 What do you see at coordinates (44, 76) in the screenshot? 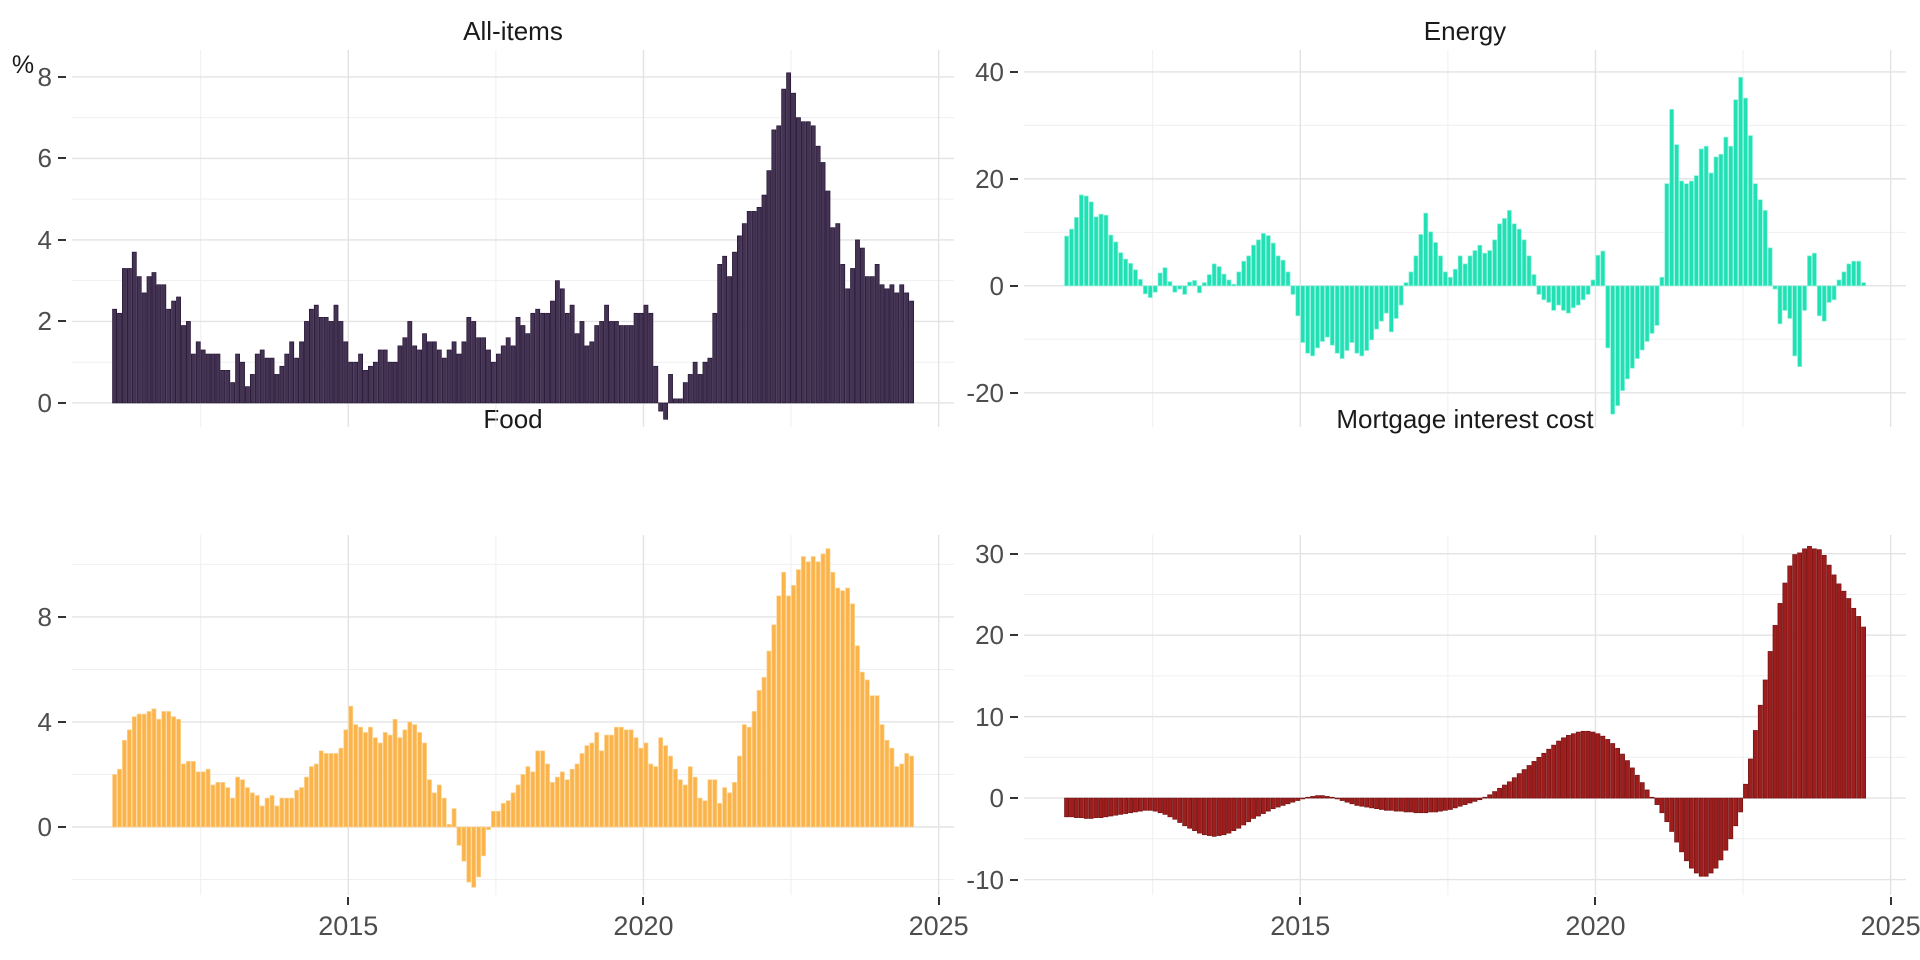
I see `y-tick-label: 8` at bounding box center [44, 76].